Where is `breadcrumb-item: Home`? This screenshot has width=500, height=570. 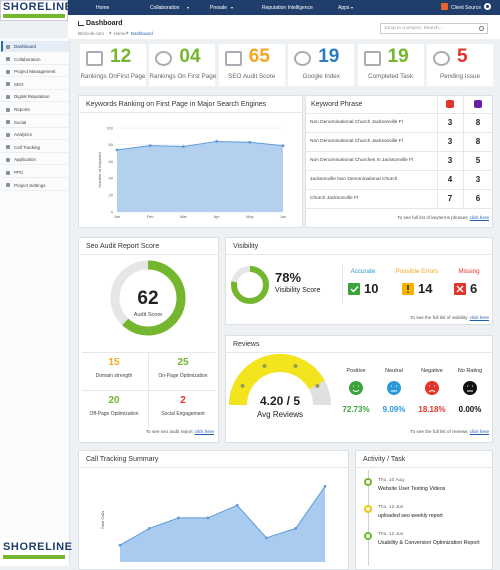 breadcrumb-item: Home is located at coordinates (119, 33).